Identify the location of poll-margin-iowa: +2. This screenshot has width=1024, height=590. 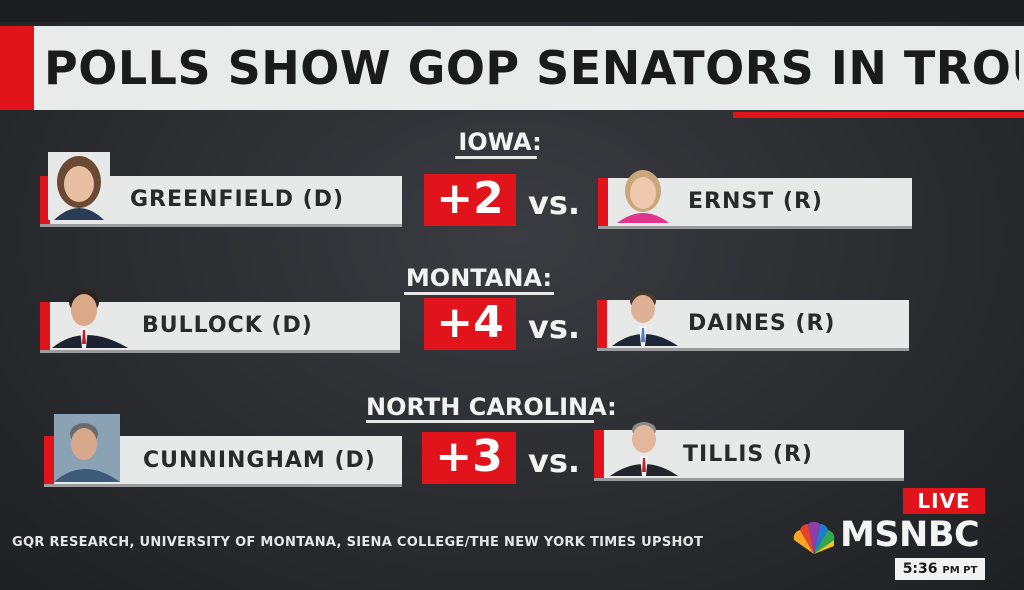
(470, 200).